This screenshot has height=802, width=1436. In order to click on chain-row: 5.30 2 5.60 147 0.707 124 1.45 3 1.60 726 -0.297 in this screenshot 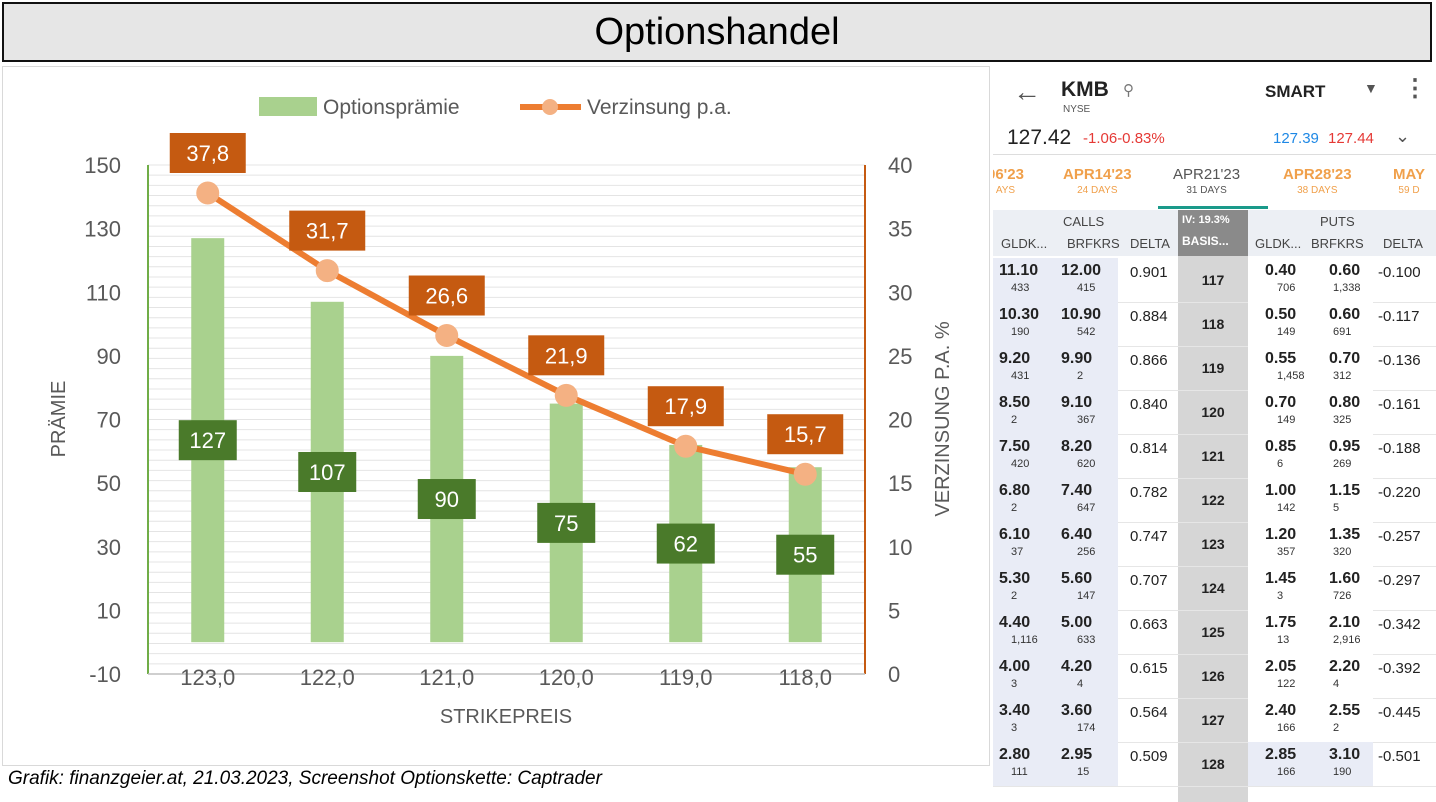, I will do `click(1214, 588)`.